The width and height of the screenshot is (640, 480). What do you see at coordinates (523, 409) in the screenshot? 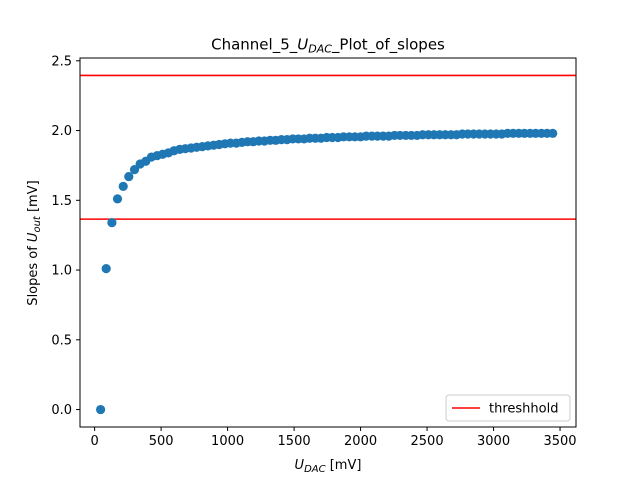
I see `legend-label-threshhold: threshhold` at bounding box center [523, 409].